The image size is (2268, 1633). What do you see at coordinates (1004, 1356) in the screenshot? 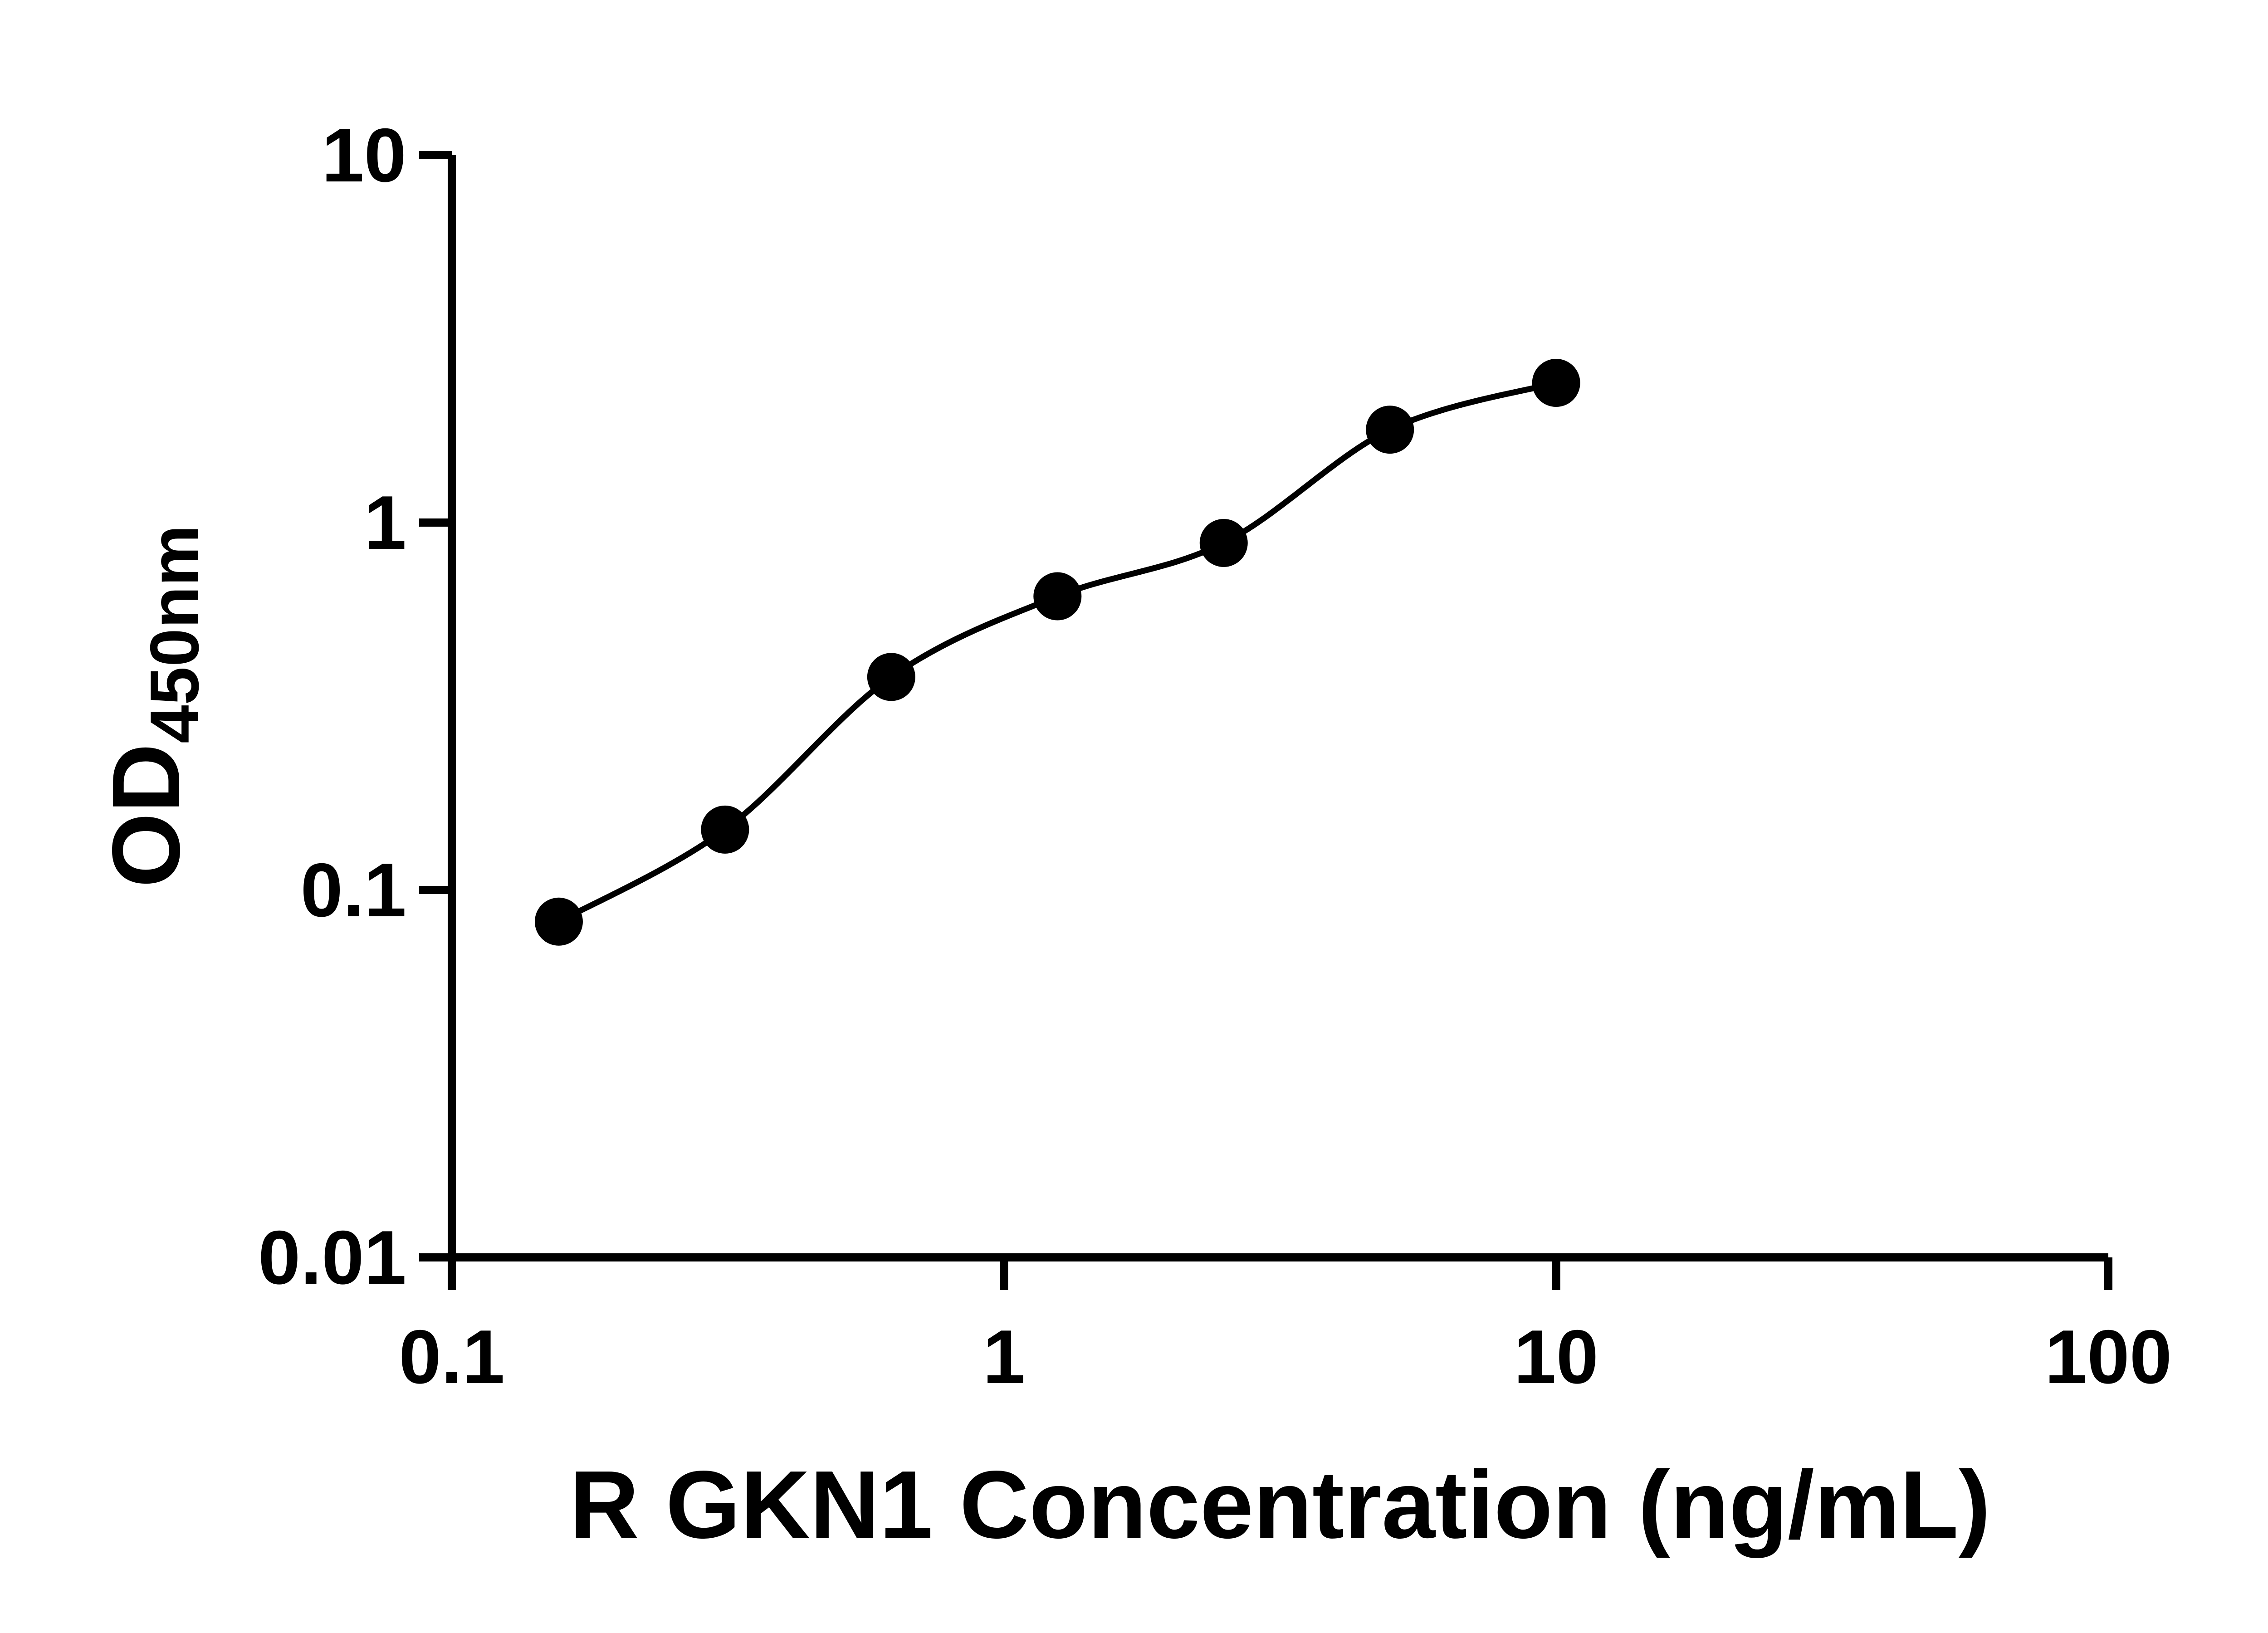
I see `x-tick-label: 1` at bounding box center [1004, 1356].